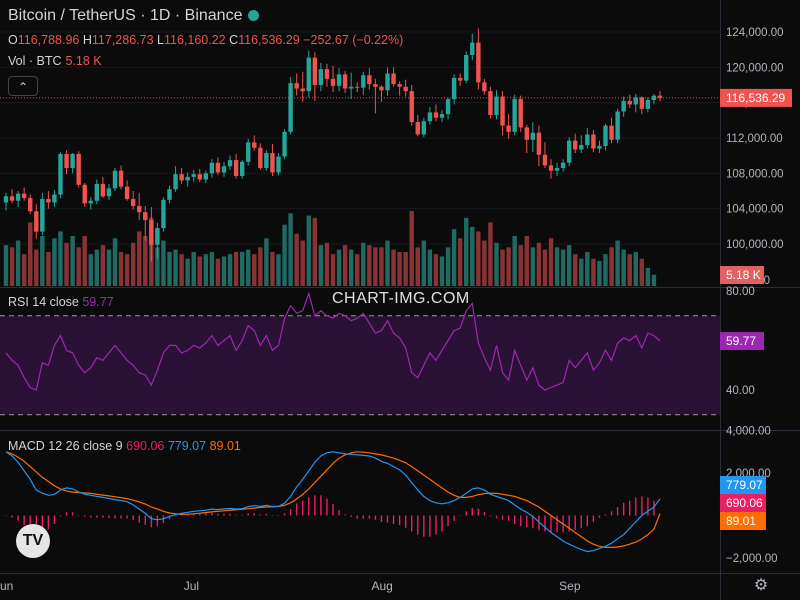  What do you see at coordinates (756, 97) in the screenshot?
I see `last-price-badge` at bounding box center [756, 97].